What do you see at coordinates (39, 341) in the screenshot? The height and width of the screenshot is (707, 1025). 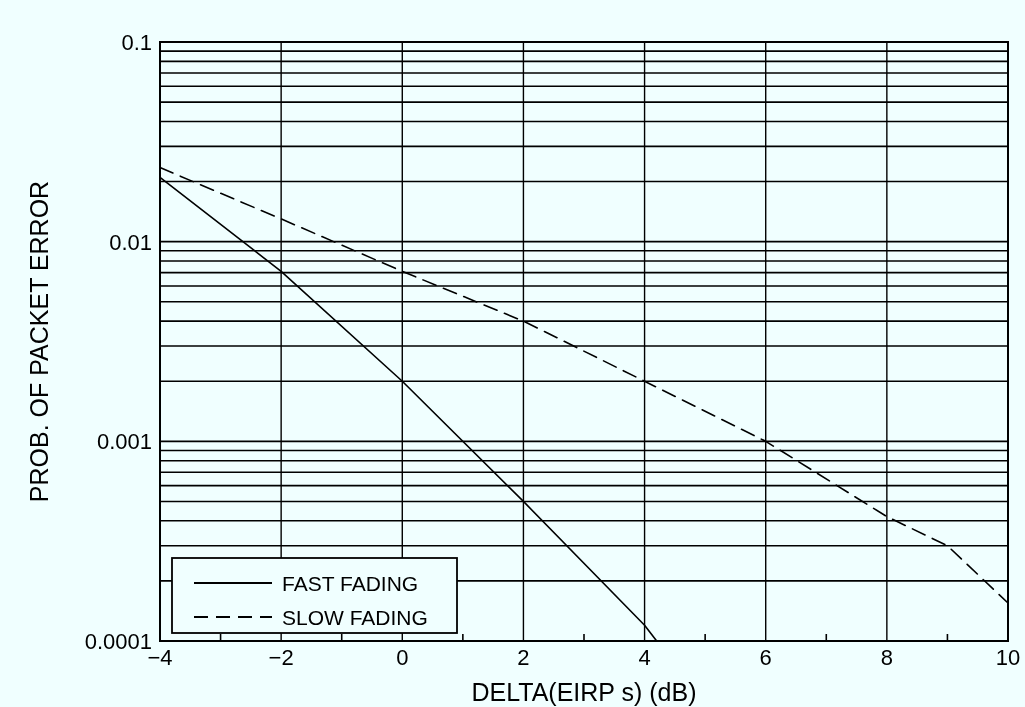 I see `y-axis-title: PROB. OF PACKET ERROR` at bounding box center [39, 341].